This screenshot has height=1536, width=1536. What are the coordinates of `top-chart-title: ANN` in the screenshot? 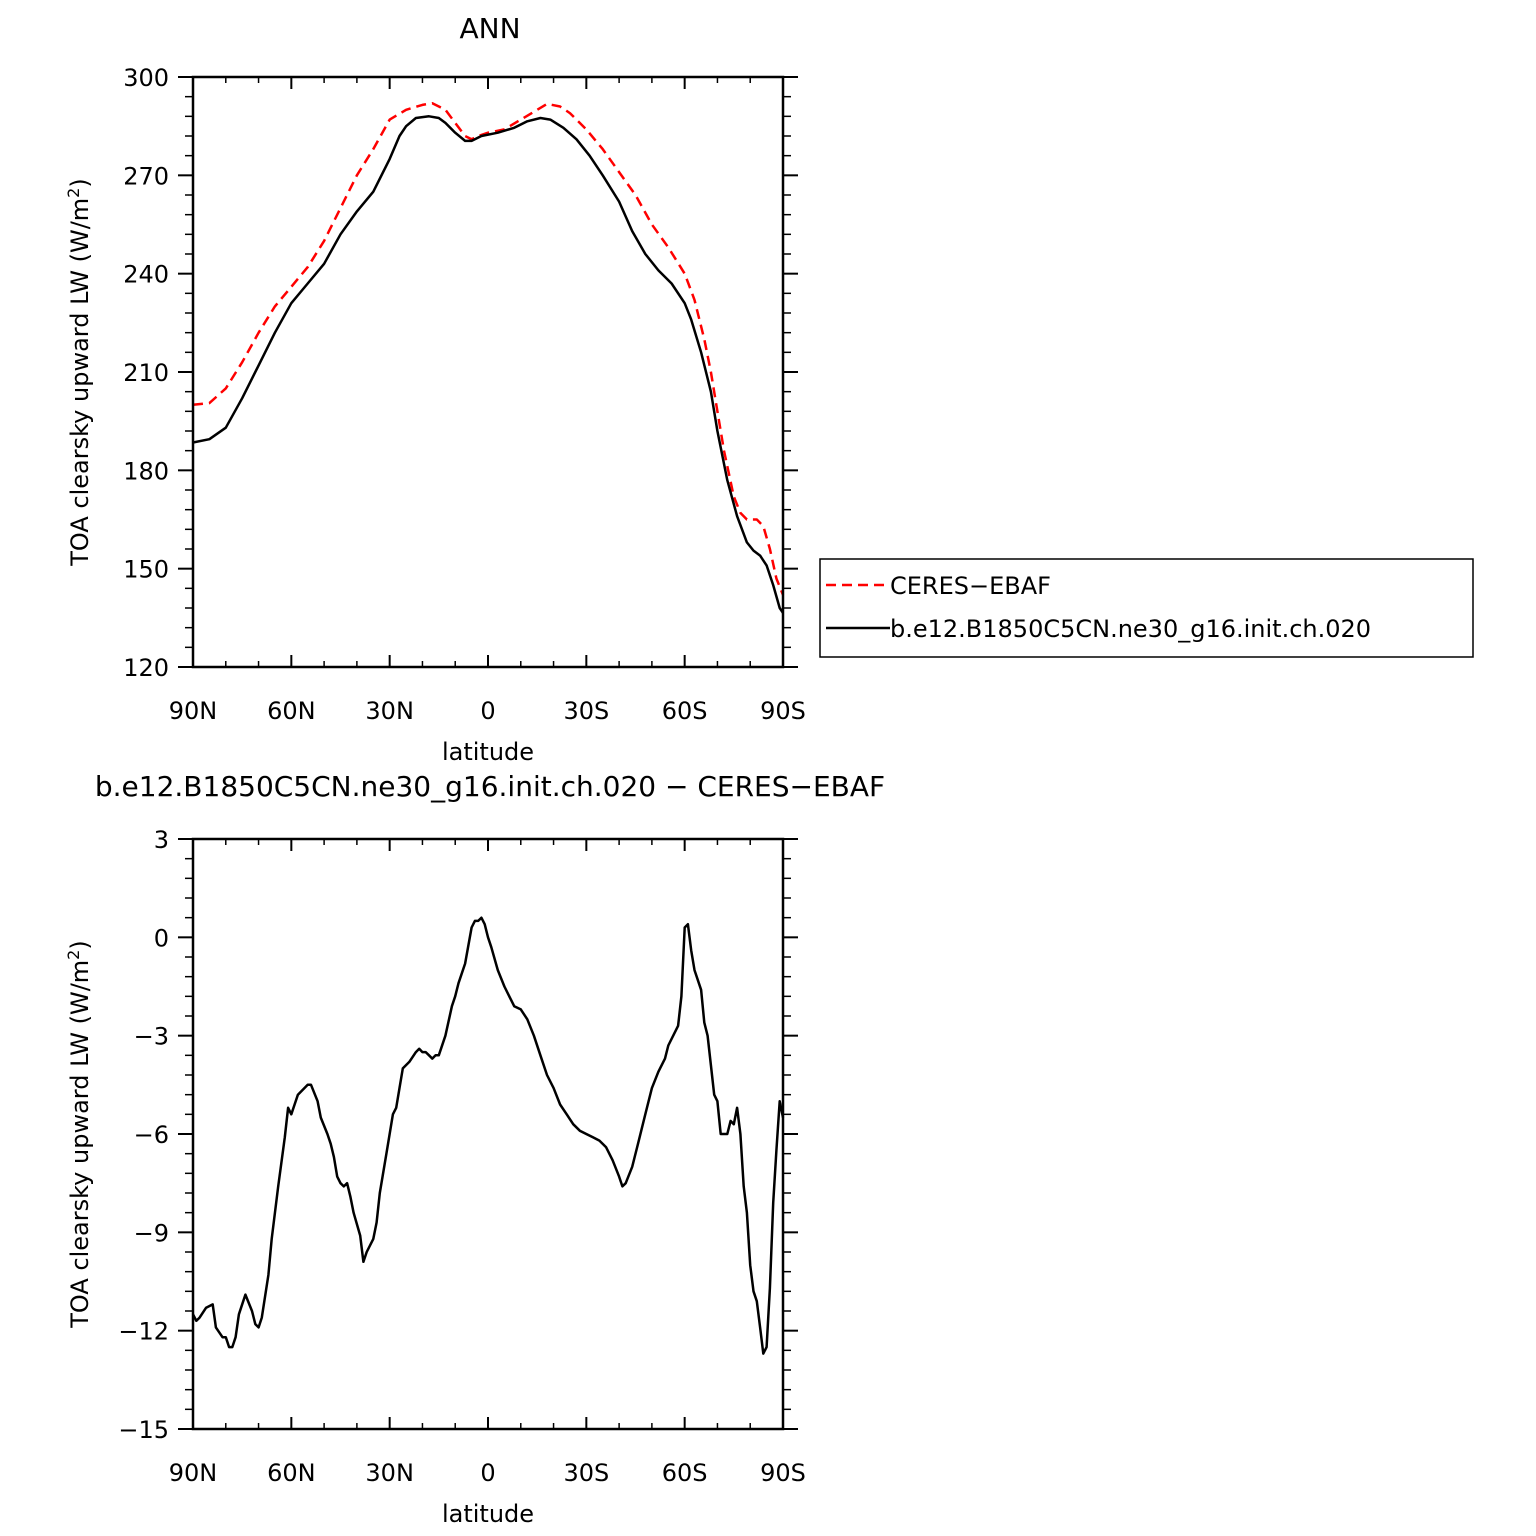 It's located at (489, 28).